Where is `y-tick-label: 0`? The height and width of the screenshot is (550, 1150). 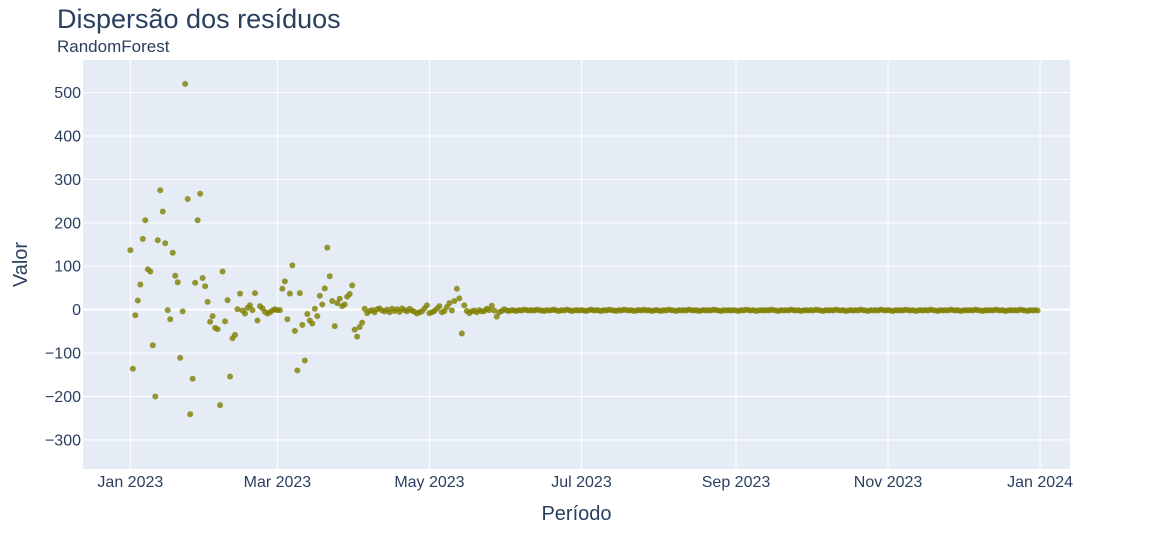
y-tick-label: 0 is located at coordinates (76, 310).